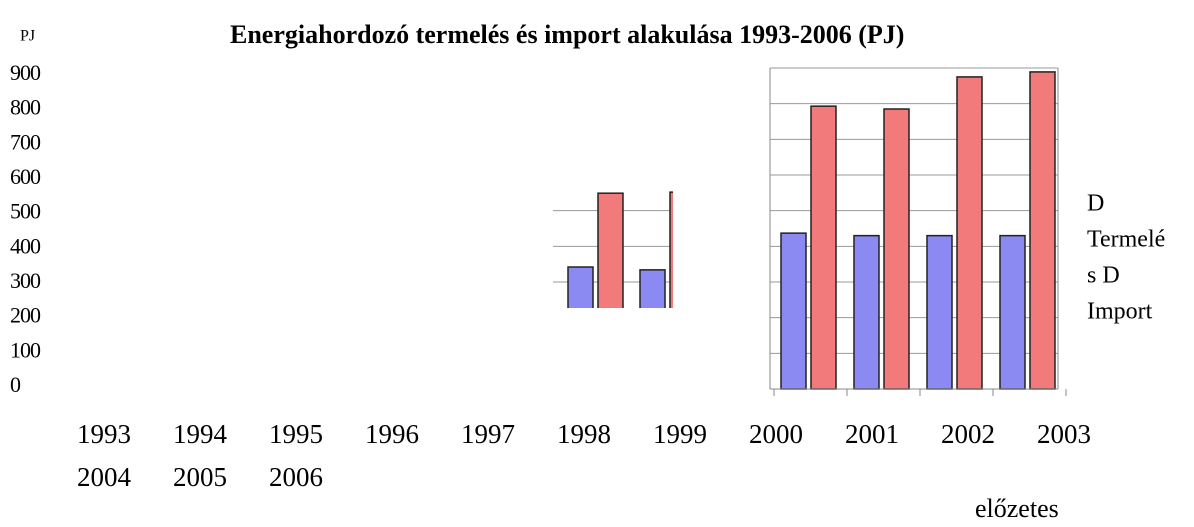  Describe the element at coordinates (25, 72) in the screenshot. I see `y-tick-label: 900` at that location.